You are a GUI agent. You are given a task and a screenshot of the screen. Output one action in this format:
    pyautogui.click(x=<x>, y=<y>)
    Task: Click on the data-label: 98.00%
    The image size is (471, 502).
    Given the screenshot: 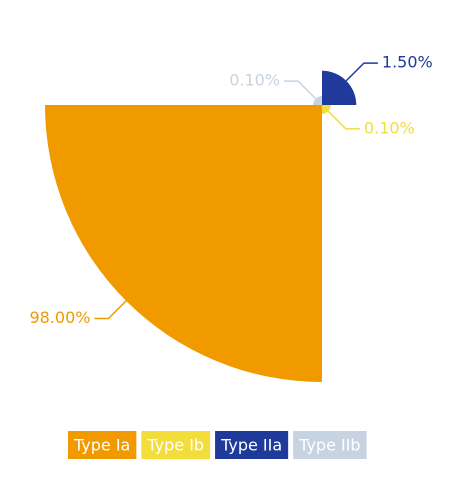 What is the action you would take?
    pyautogui.click(x=59, y=317)
    